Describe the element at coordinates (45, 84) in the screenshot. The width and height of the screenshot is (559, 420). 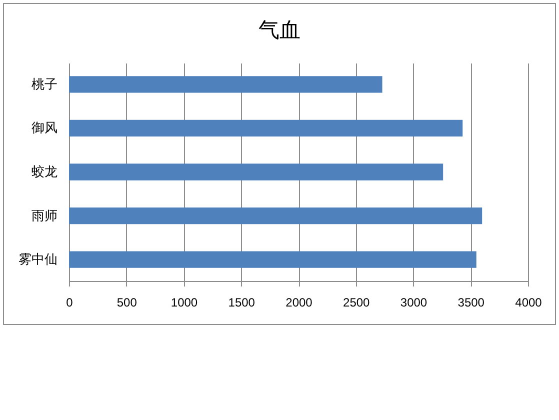
I see `y-tick-label: 桃子` at that location.